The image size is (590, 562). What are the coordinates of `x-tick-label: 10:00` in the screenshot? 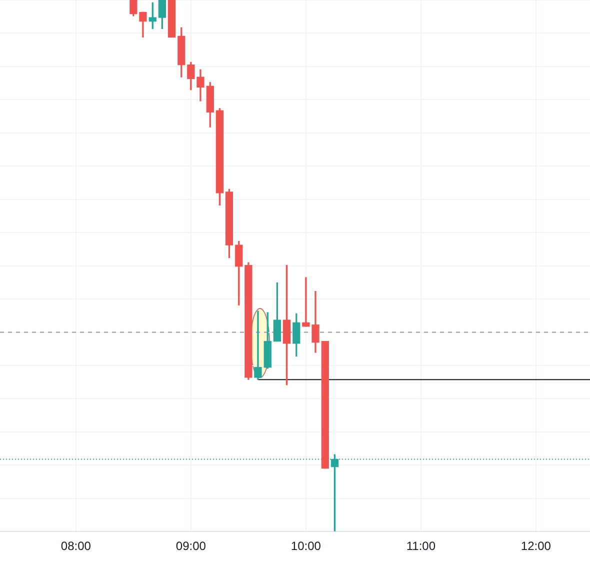 It's located at (306, 546).